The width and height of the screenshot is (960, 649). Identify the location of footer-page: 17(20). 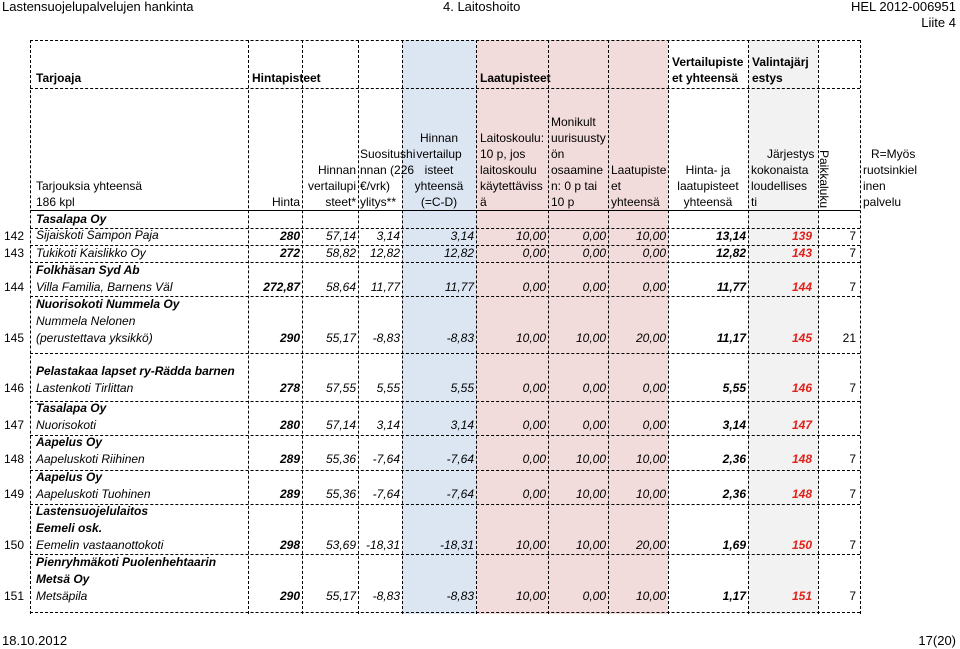
(937, 640).